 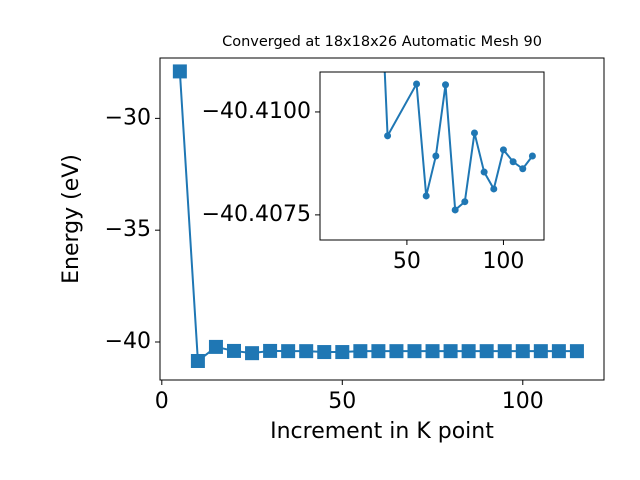 What do you see at coordinates (256, 214) in the screenshot?
I see `y-tick-label: −40.4075` at bounding box center [256, 214].